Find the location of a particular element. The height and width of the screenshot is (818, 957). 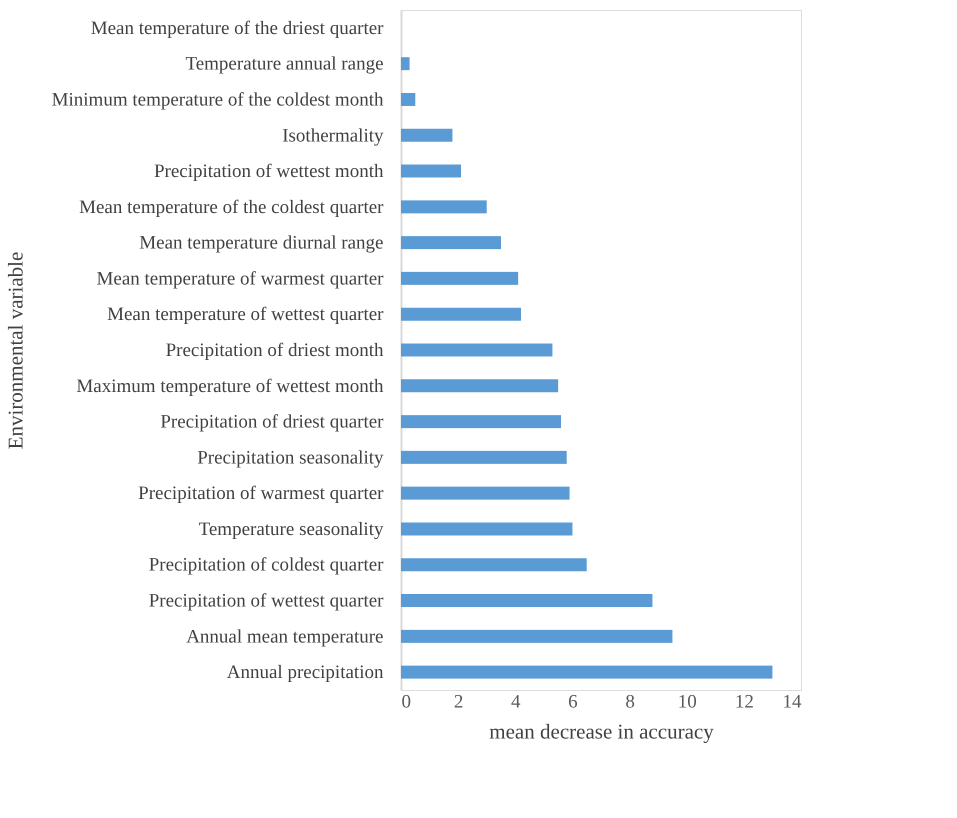

y-tick-label: Precipitation of wettest month is located at coordinates (269, 171).